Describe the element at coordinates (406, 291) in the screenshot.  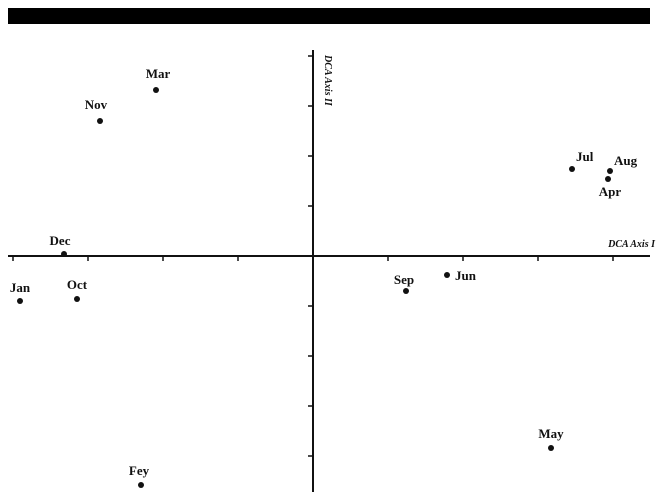
I see `point-sep` at that location.